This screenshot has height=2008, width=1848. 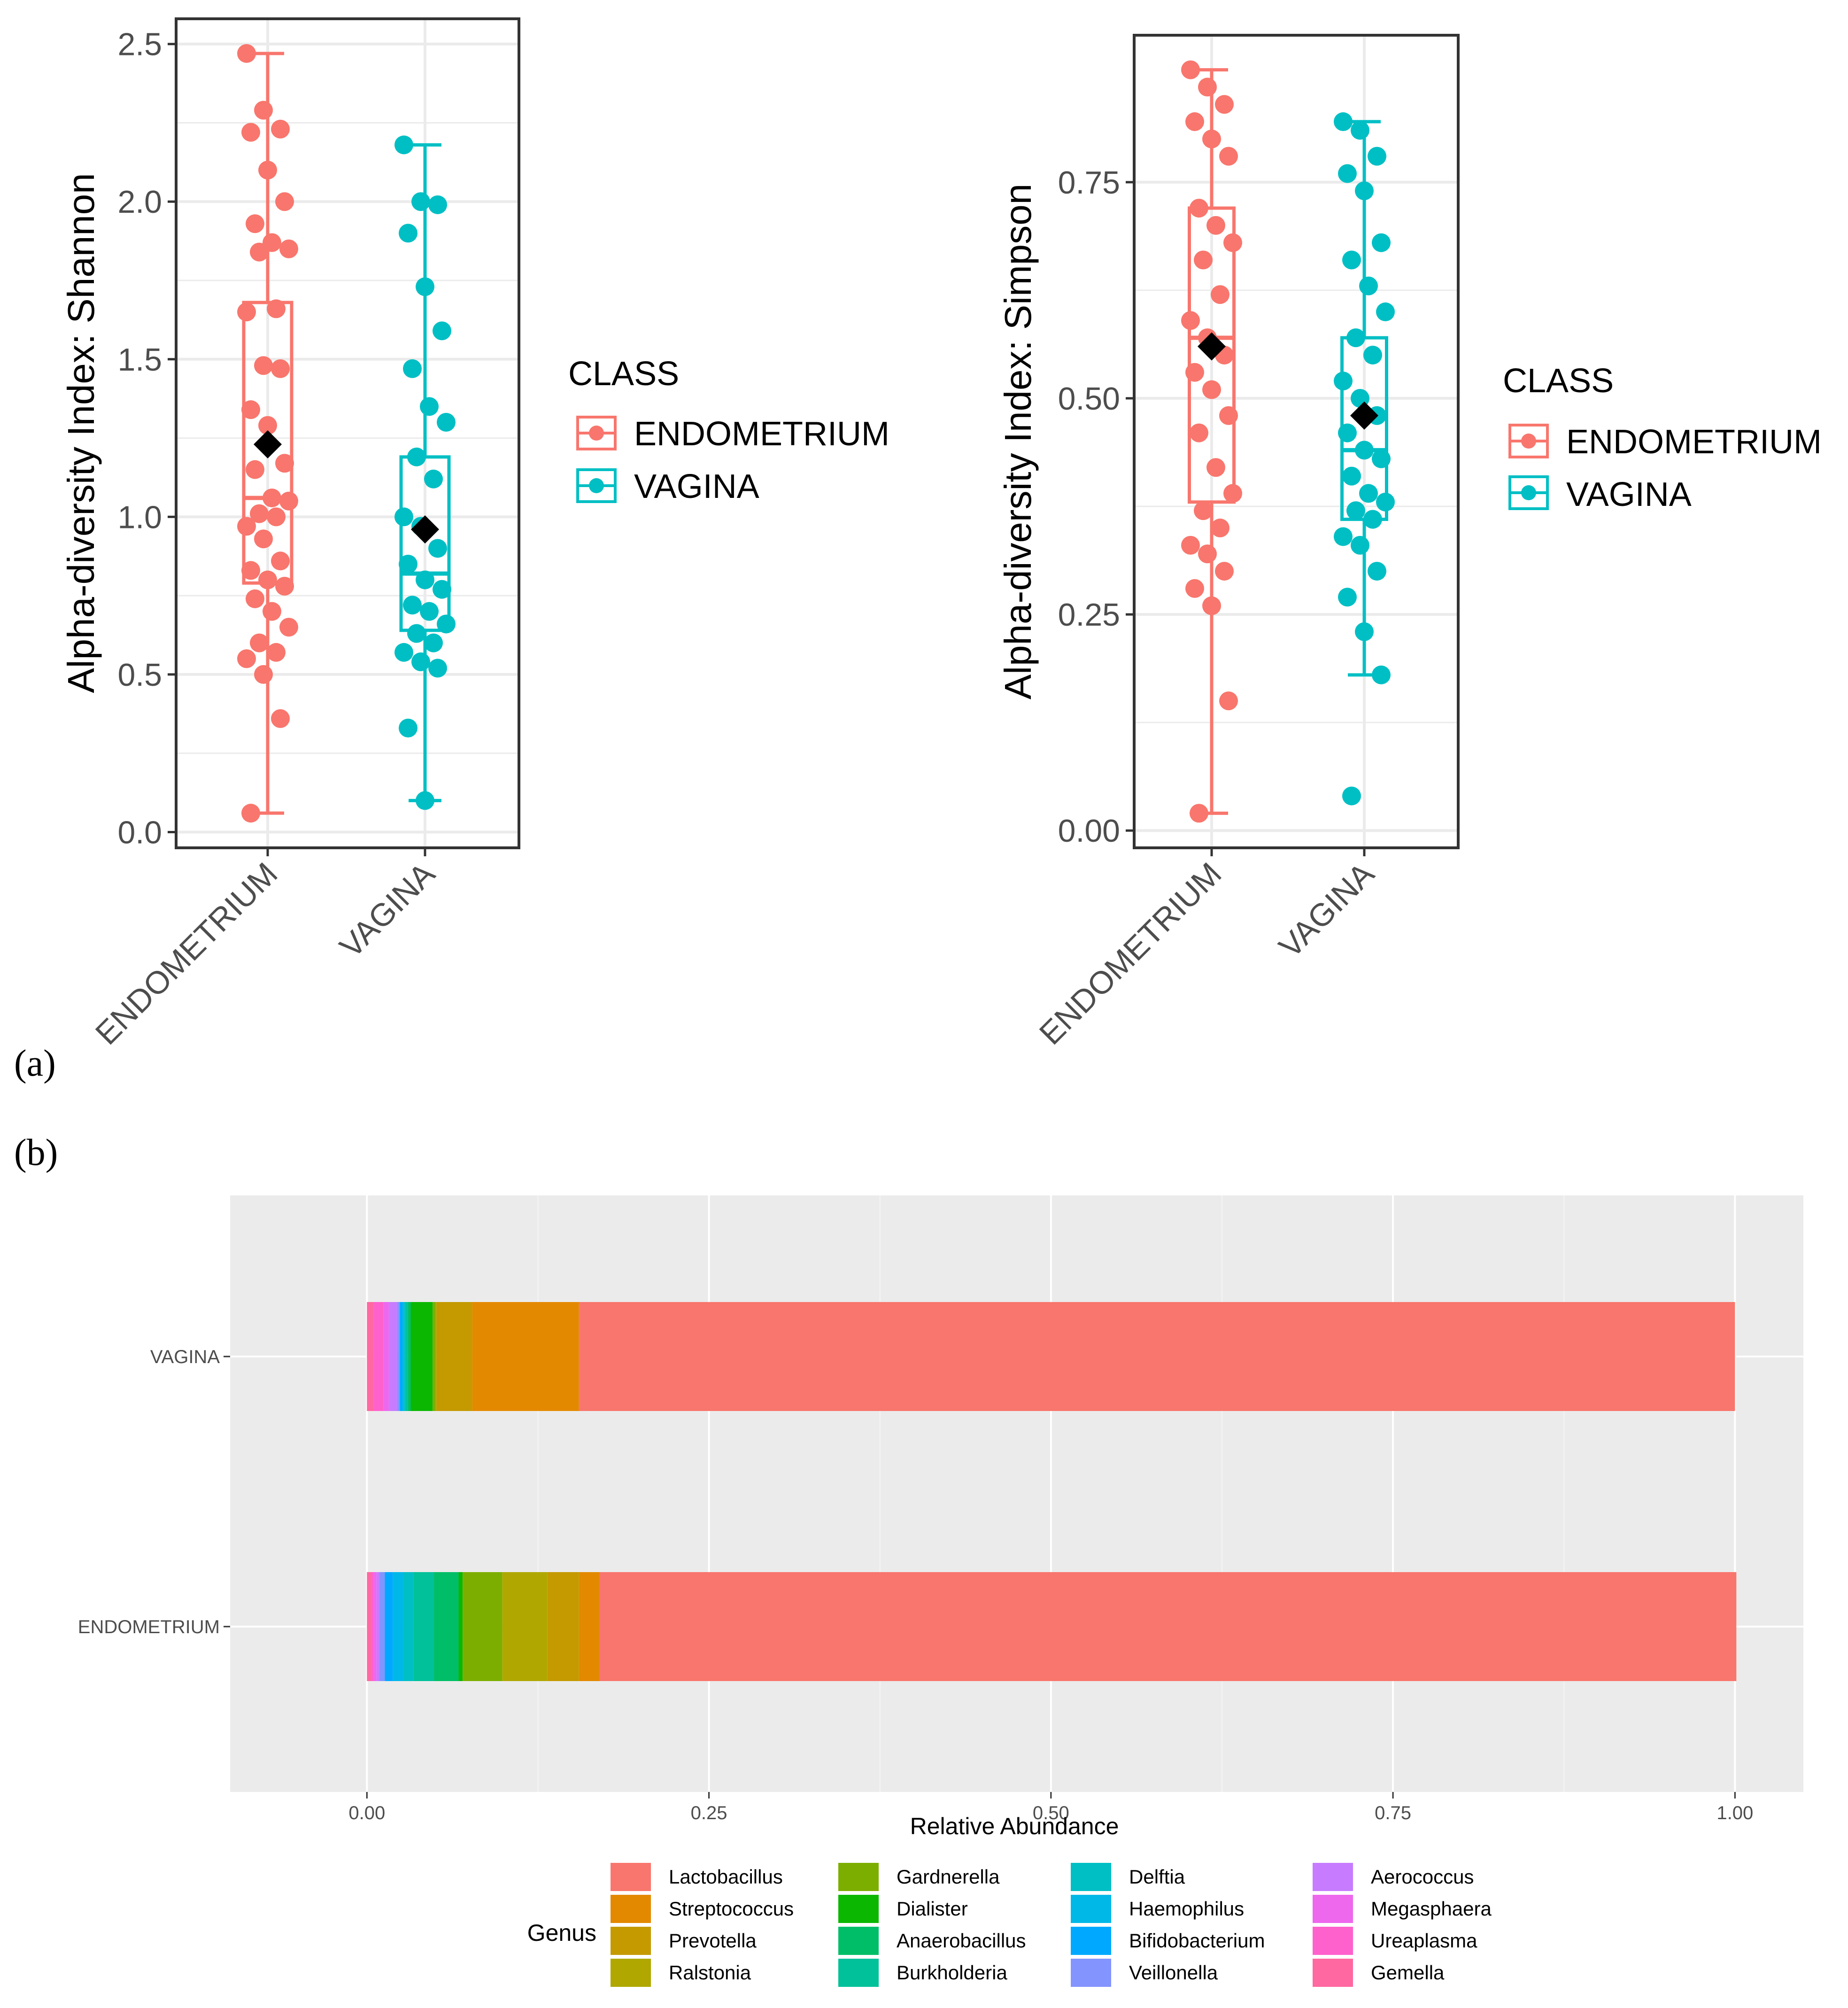 What do you see at coordinates (1096, 507) in the screenshot?
I see `simpson-y-axis: 0.00 0.25 0.50 0.75` at bounding box center [1096, 507].